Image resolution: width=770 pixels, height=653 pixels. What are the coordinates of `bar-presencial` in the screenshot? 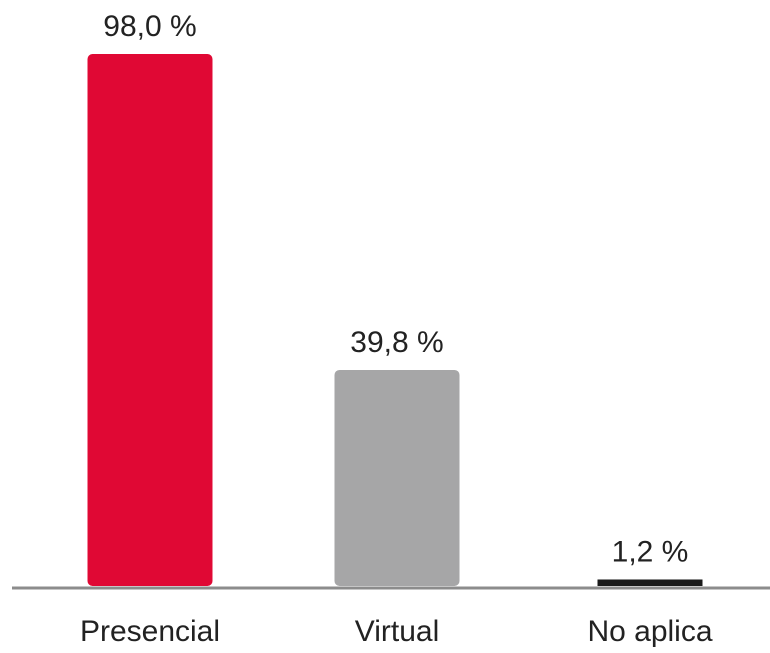 It's located at (150, 320).